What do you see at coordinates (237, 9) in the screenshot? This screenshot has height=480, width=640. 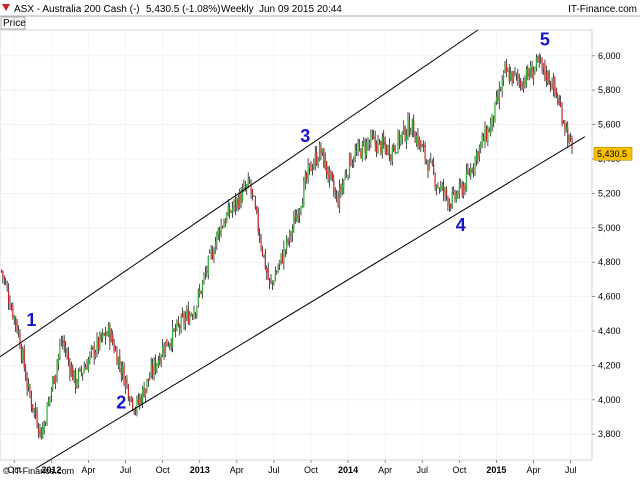 I see `period-label: Weekly` at bounding box center [237, 9].